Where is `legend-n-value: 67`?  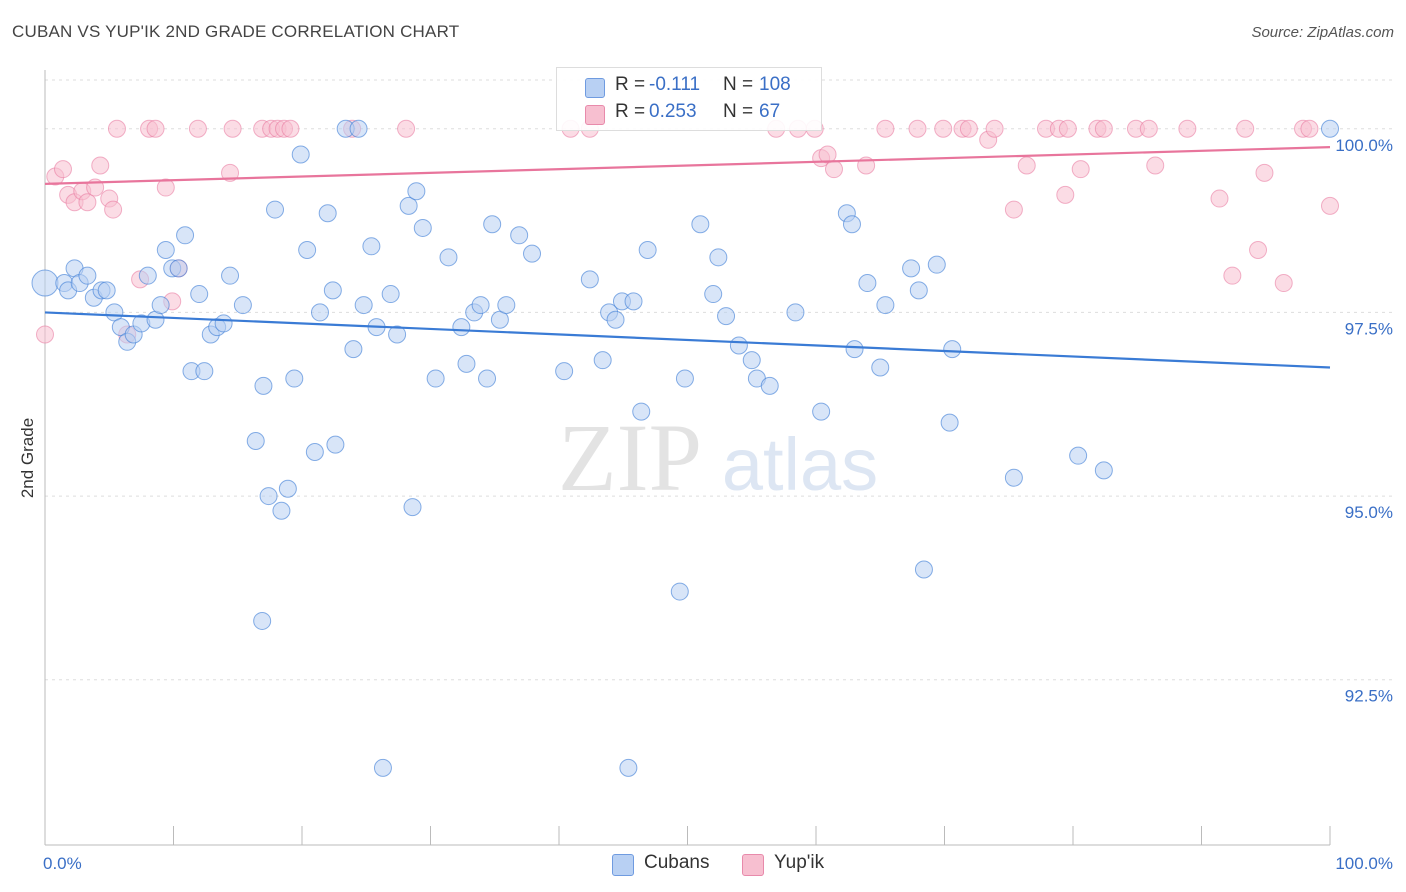 legend-n-value: 67 is located at coordinates (770, 111).